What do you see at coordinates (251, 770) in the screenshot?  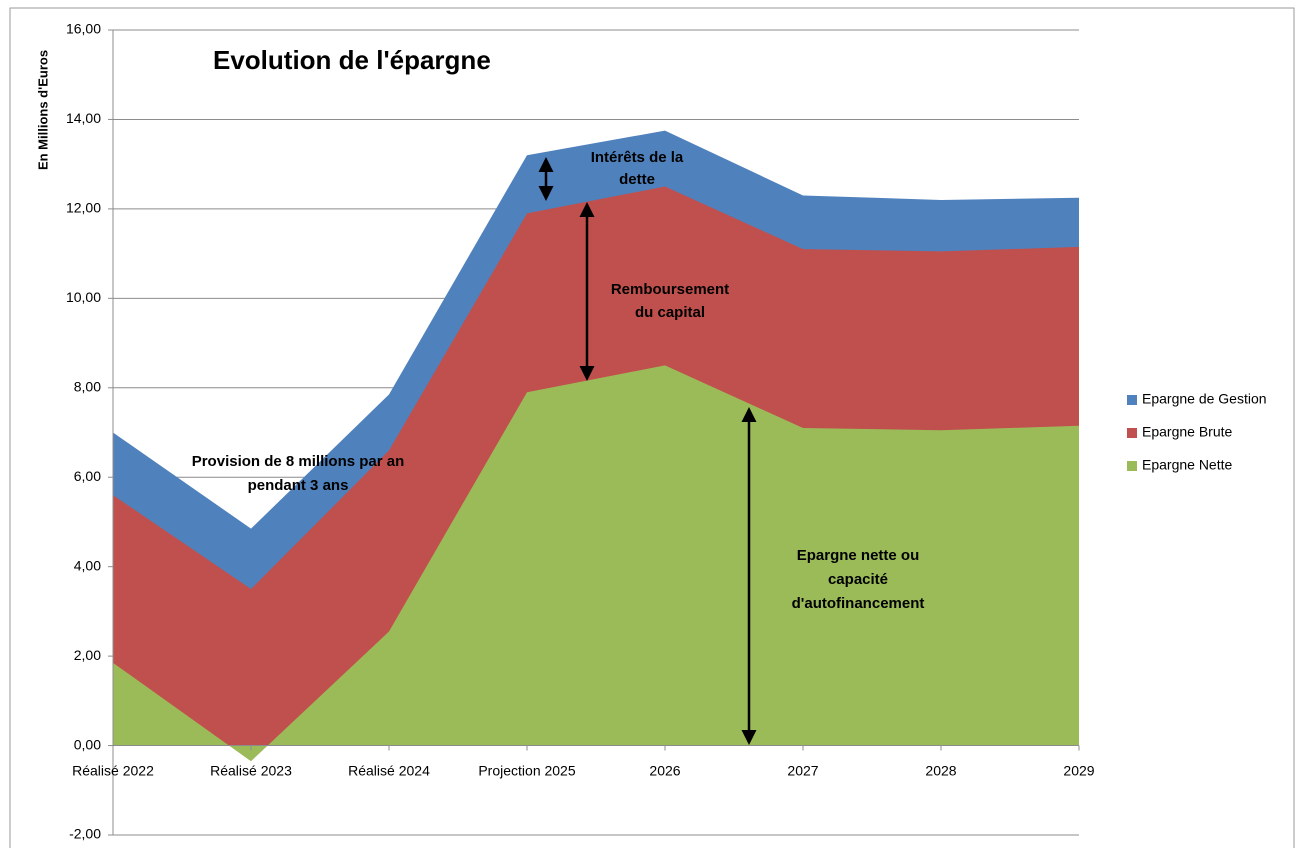 I see `x-tick-label: Réalisé 2023` at bounding box center [251, 770].